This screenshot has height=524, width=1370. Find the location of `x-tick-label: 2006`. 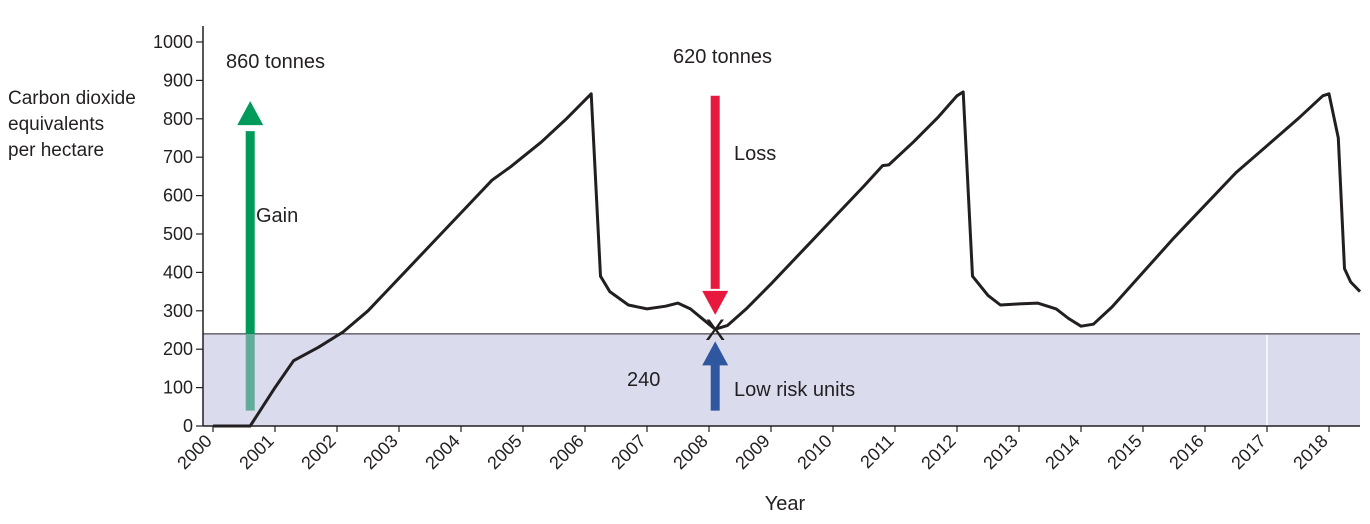

x-tick-label: 2006 is located at coordinates (566, 452).